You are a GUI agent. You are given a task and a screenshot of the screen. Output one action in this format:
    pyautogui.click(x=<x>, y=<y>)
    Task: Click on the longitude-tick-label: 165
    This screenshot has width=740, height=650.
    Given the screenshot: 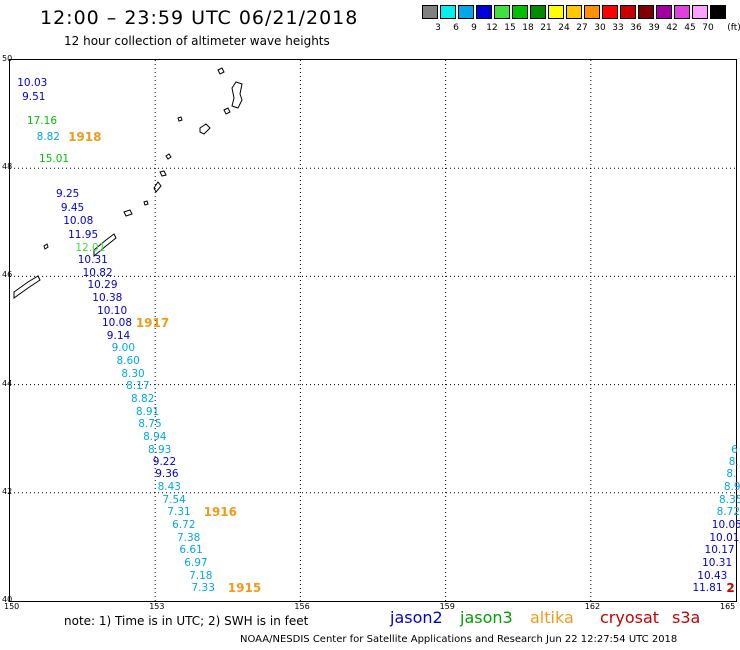 What is the action you would take?
    pyautogui.click(x=728, y=606)
    